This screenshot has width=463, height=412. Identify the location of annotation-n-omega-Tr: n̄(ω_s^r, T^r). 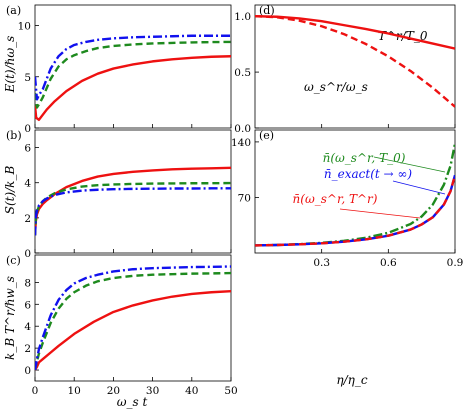
(335, 199).